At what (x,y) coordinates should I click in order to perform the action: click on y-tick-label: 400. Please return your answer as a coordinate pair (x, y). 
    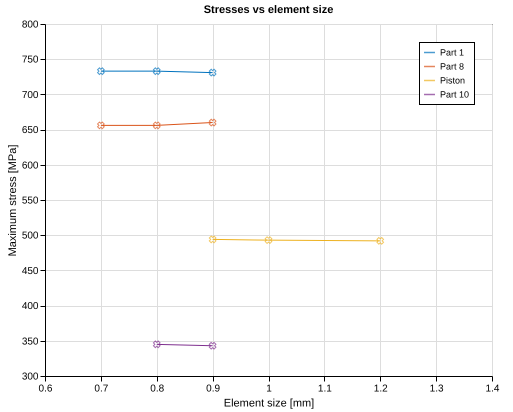
    Looking at the image, I should click on (30, 306).